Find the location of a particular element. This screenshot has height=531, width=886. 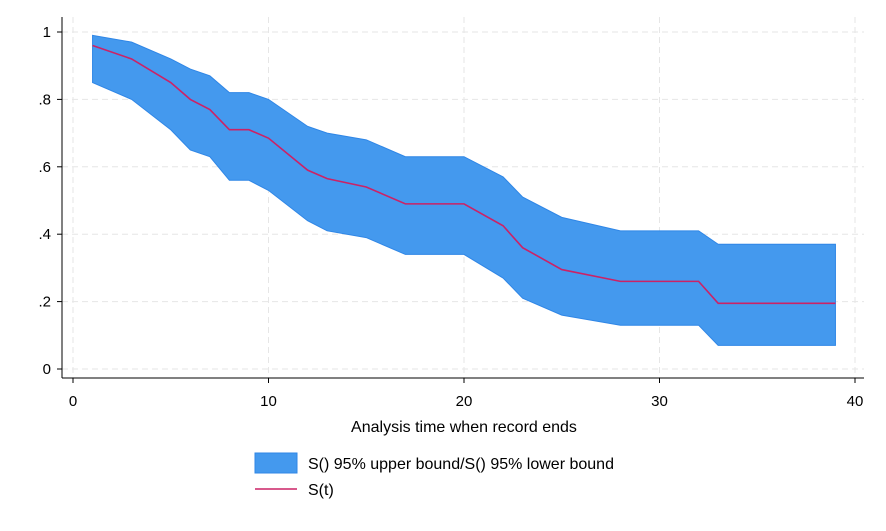

x-tick-label-1: 10 is located at coordinates (268, 401).